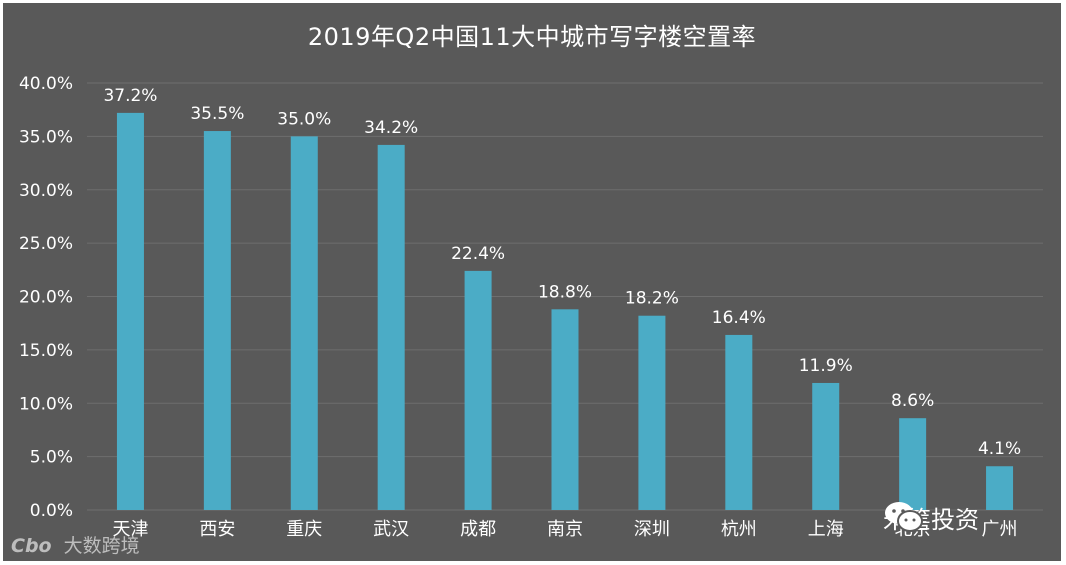 Image resolution: width=1066 pixels, height=565 pixels. What do you see at coordinates (391, 128) in the screenshot?
I see `data-label: 34.2%` at bounding box center [391, 128].